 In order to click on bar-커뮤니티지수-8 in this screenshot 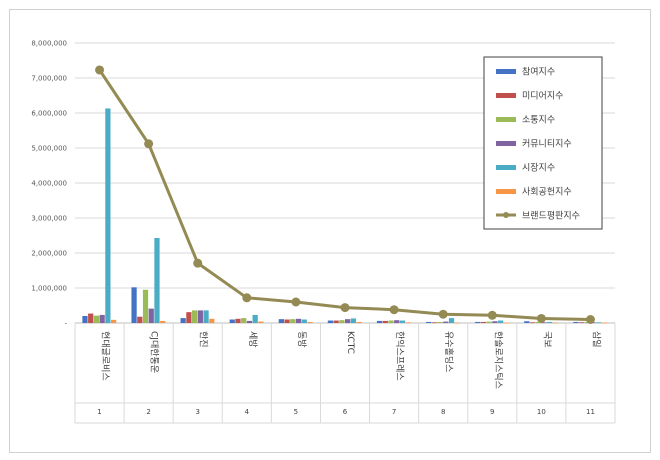, I will do `click(495, 322)`.